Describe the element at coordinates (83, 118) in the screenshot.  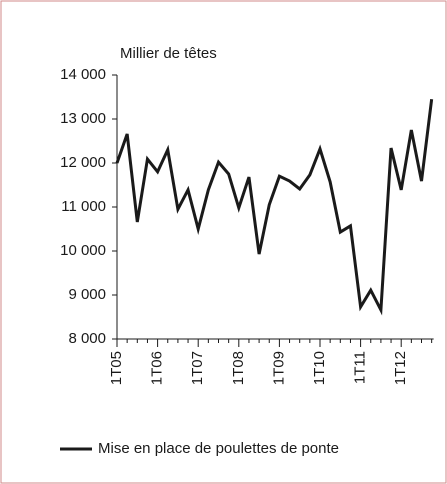
I see `y-tick-label: 13 000` at that location.